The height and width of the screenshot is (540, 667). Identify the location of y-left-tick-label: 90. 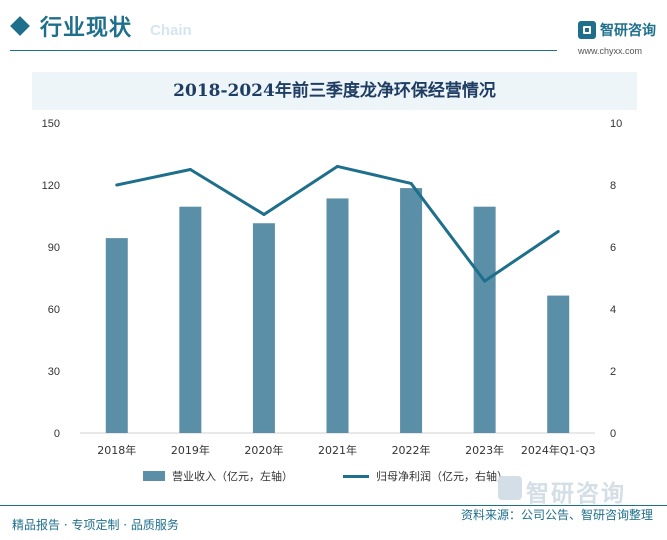
(54, 248).